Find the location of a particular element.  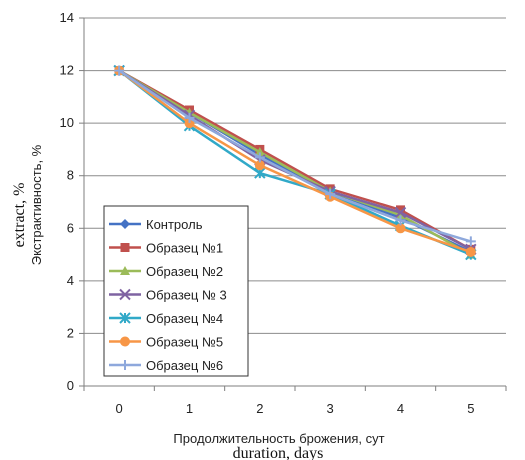

y-tick-label: 2 is located at coordinates (70, 332).